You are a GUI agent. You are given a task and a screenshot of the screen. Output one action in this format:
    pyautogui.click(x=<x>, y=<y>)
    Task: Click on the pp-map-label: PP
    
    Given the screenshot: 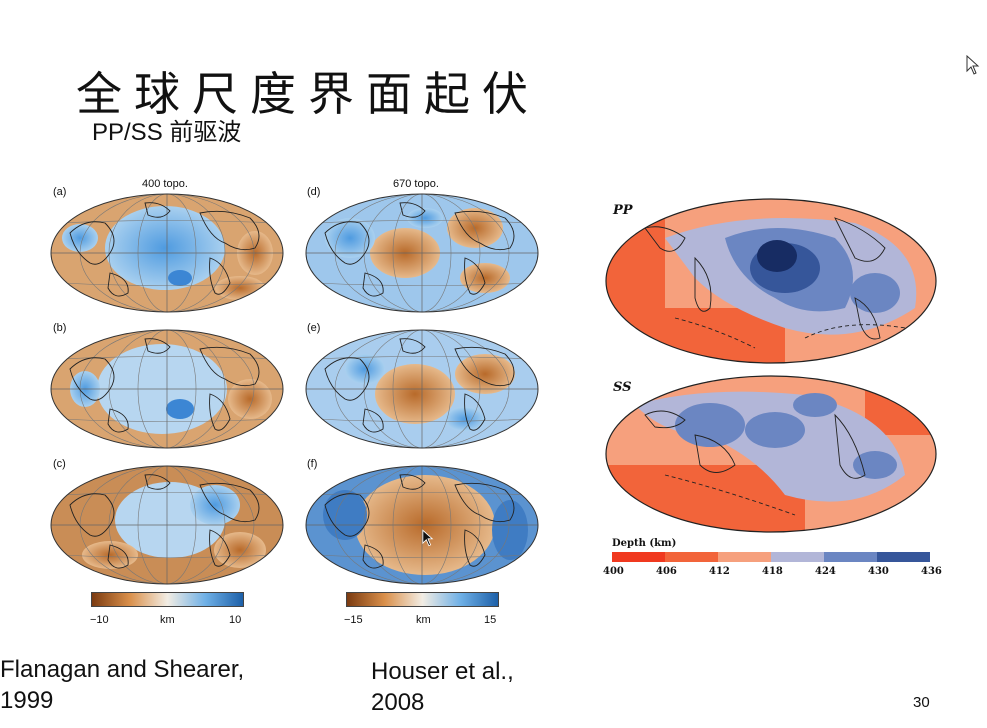 What is the action you would take?
    pyautogui.click(x=623, y=210)
    